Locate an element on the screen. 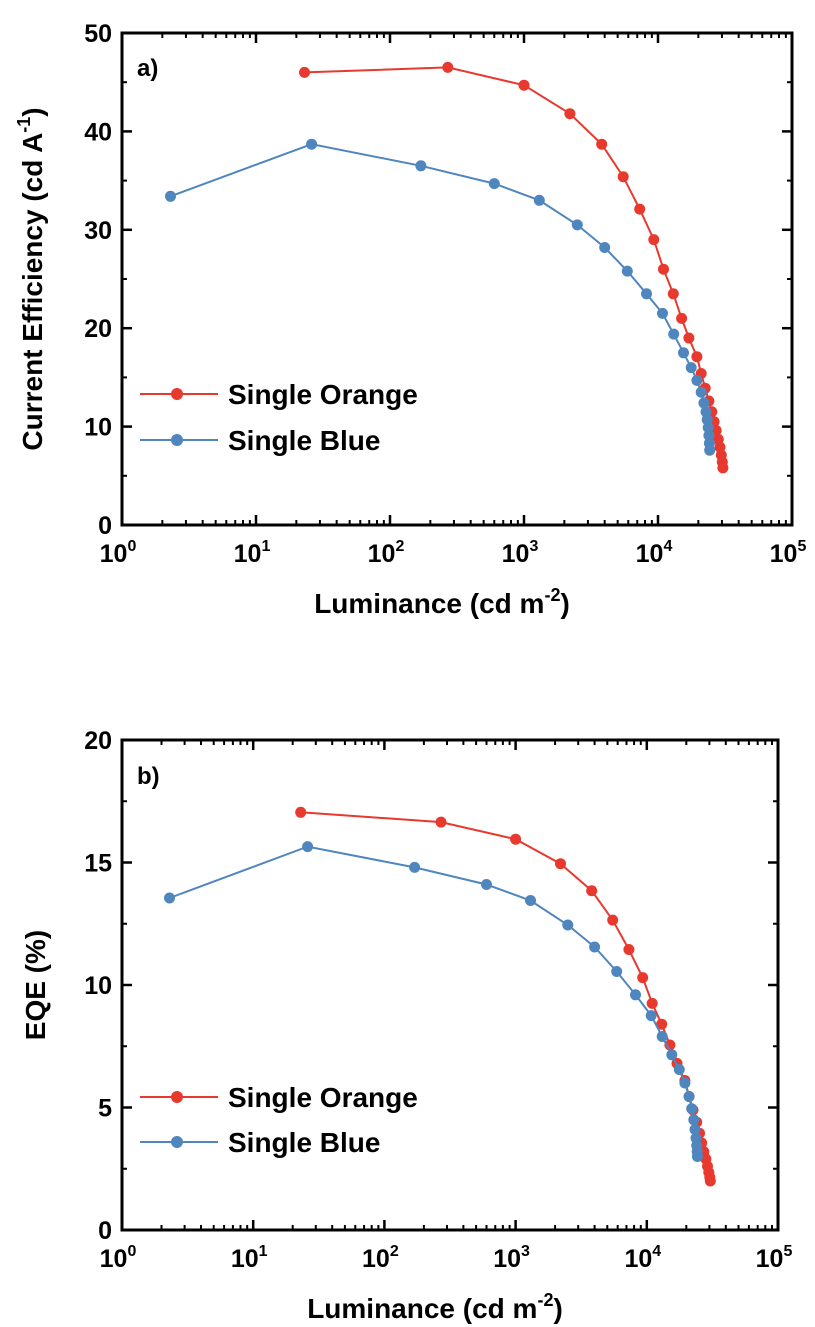 The image size is (815, 1327). series-line-single-orange is located at coordinates (506, 996).